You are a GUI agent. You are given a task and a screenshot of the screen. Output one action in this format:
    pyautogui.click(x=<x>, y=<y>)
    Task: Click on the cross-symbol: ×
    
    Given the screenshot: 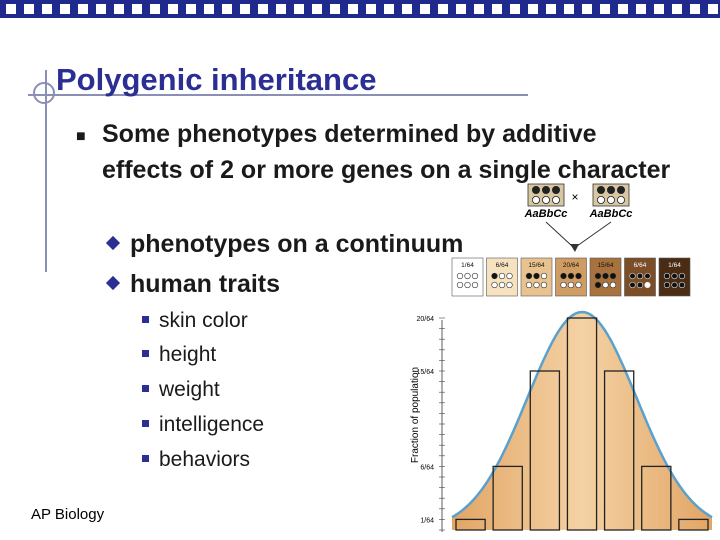 What is the action you would take?
    pyautogui.click(x=574, y=197)
    